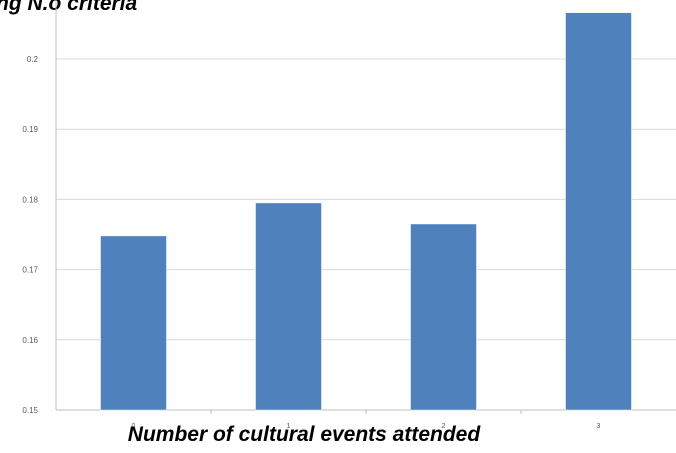 Image resolution: width=676 pixels, height=453 pixels. What do you see at coordinates (599, 426) in the screenshot?
I see `x-tick-label-3: 3` at bounding box center [599, 426].